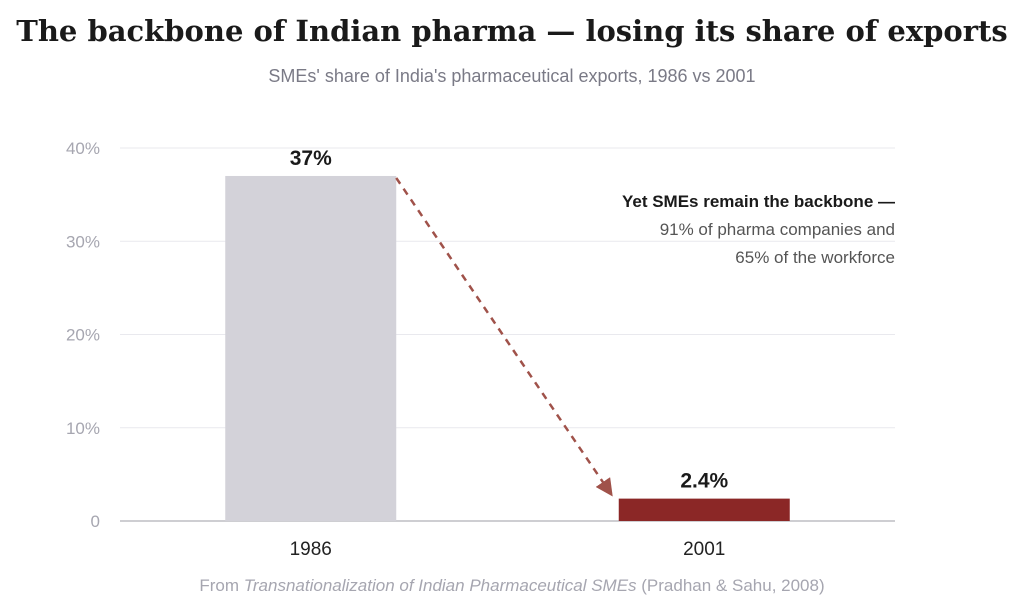  I want to click on x-tick-label-2001: 2001, so click(704, 549).